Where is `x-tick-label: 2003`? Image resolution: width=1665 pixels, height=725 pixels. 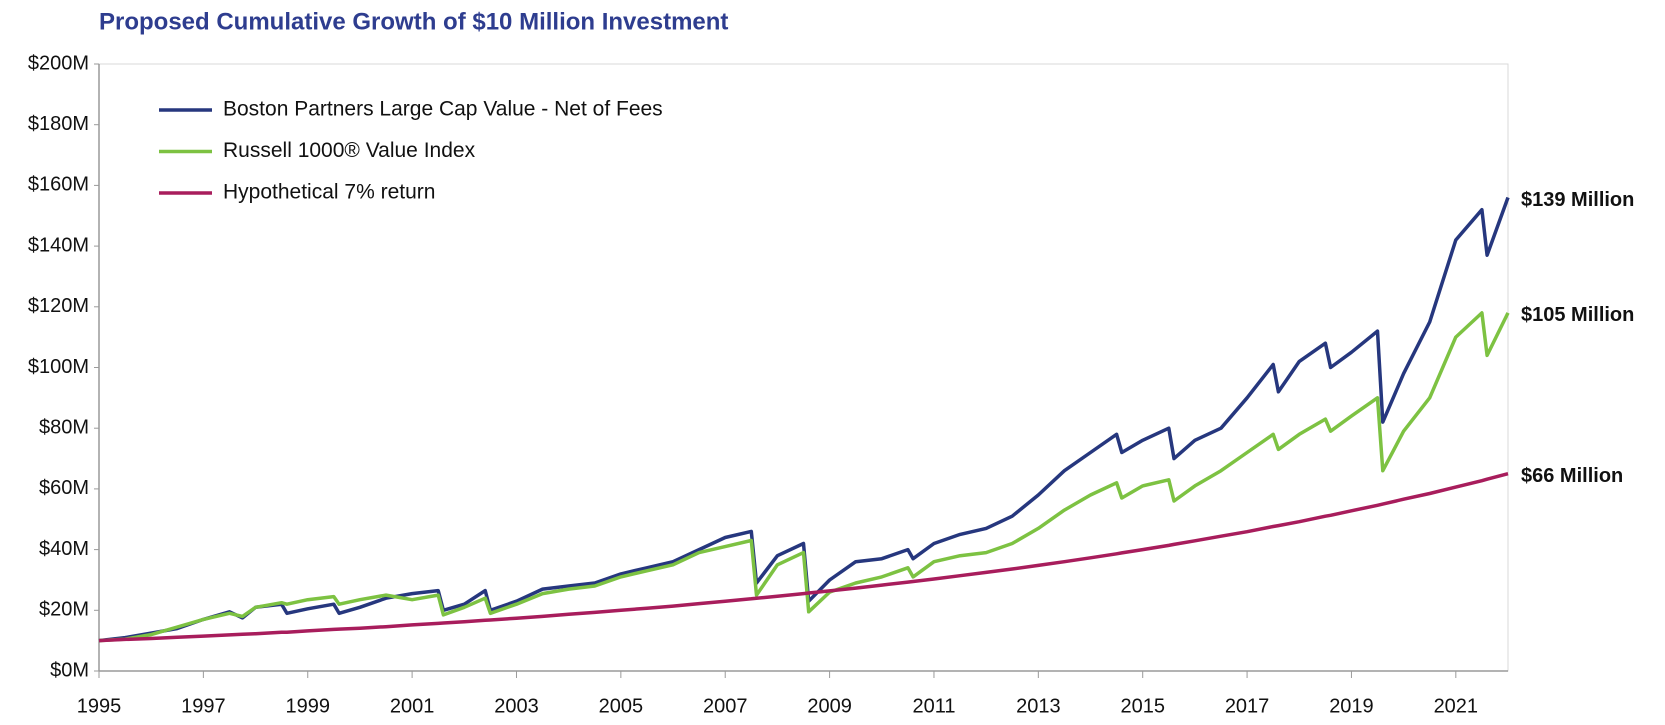 x-tick-label: 2003 is located at coordinates (516, 706).